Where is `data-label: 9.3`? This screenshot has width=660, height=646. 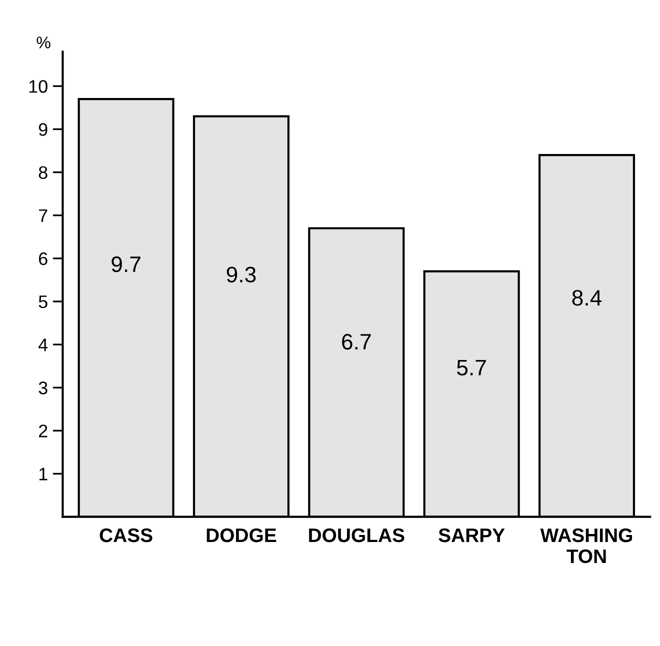
data-label: 9.3 is located at coordinates (241, 274).